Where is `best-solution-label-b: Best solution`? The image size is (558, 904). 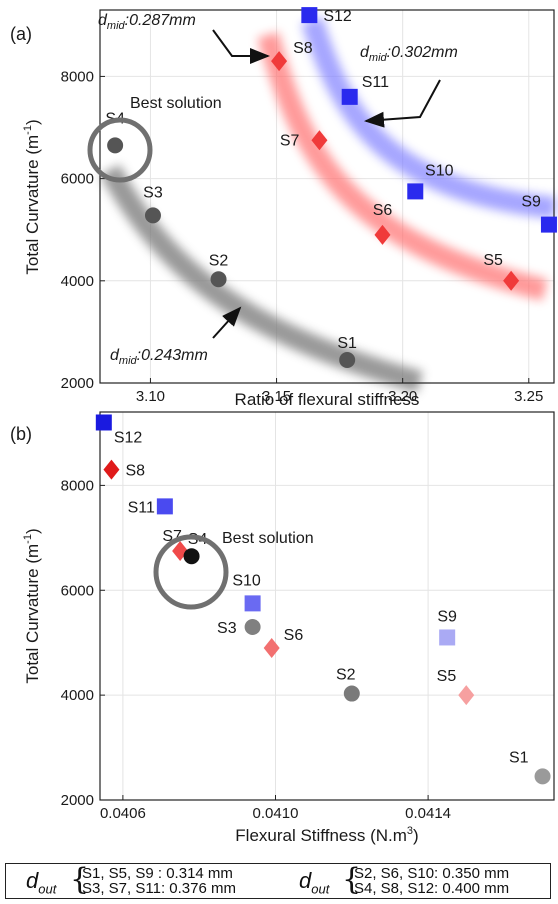
best-solution-label-b: Best solution is located at coordinates (268, 538).